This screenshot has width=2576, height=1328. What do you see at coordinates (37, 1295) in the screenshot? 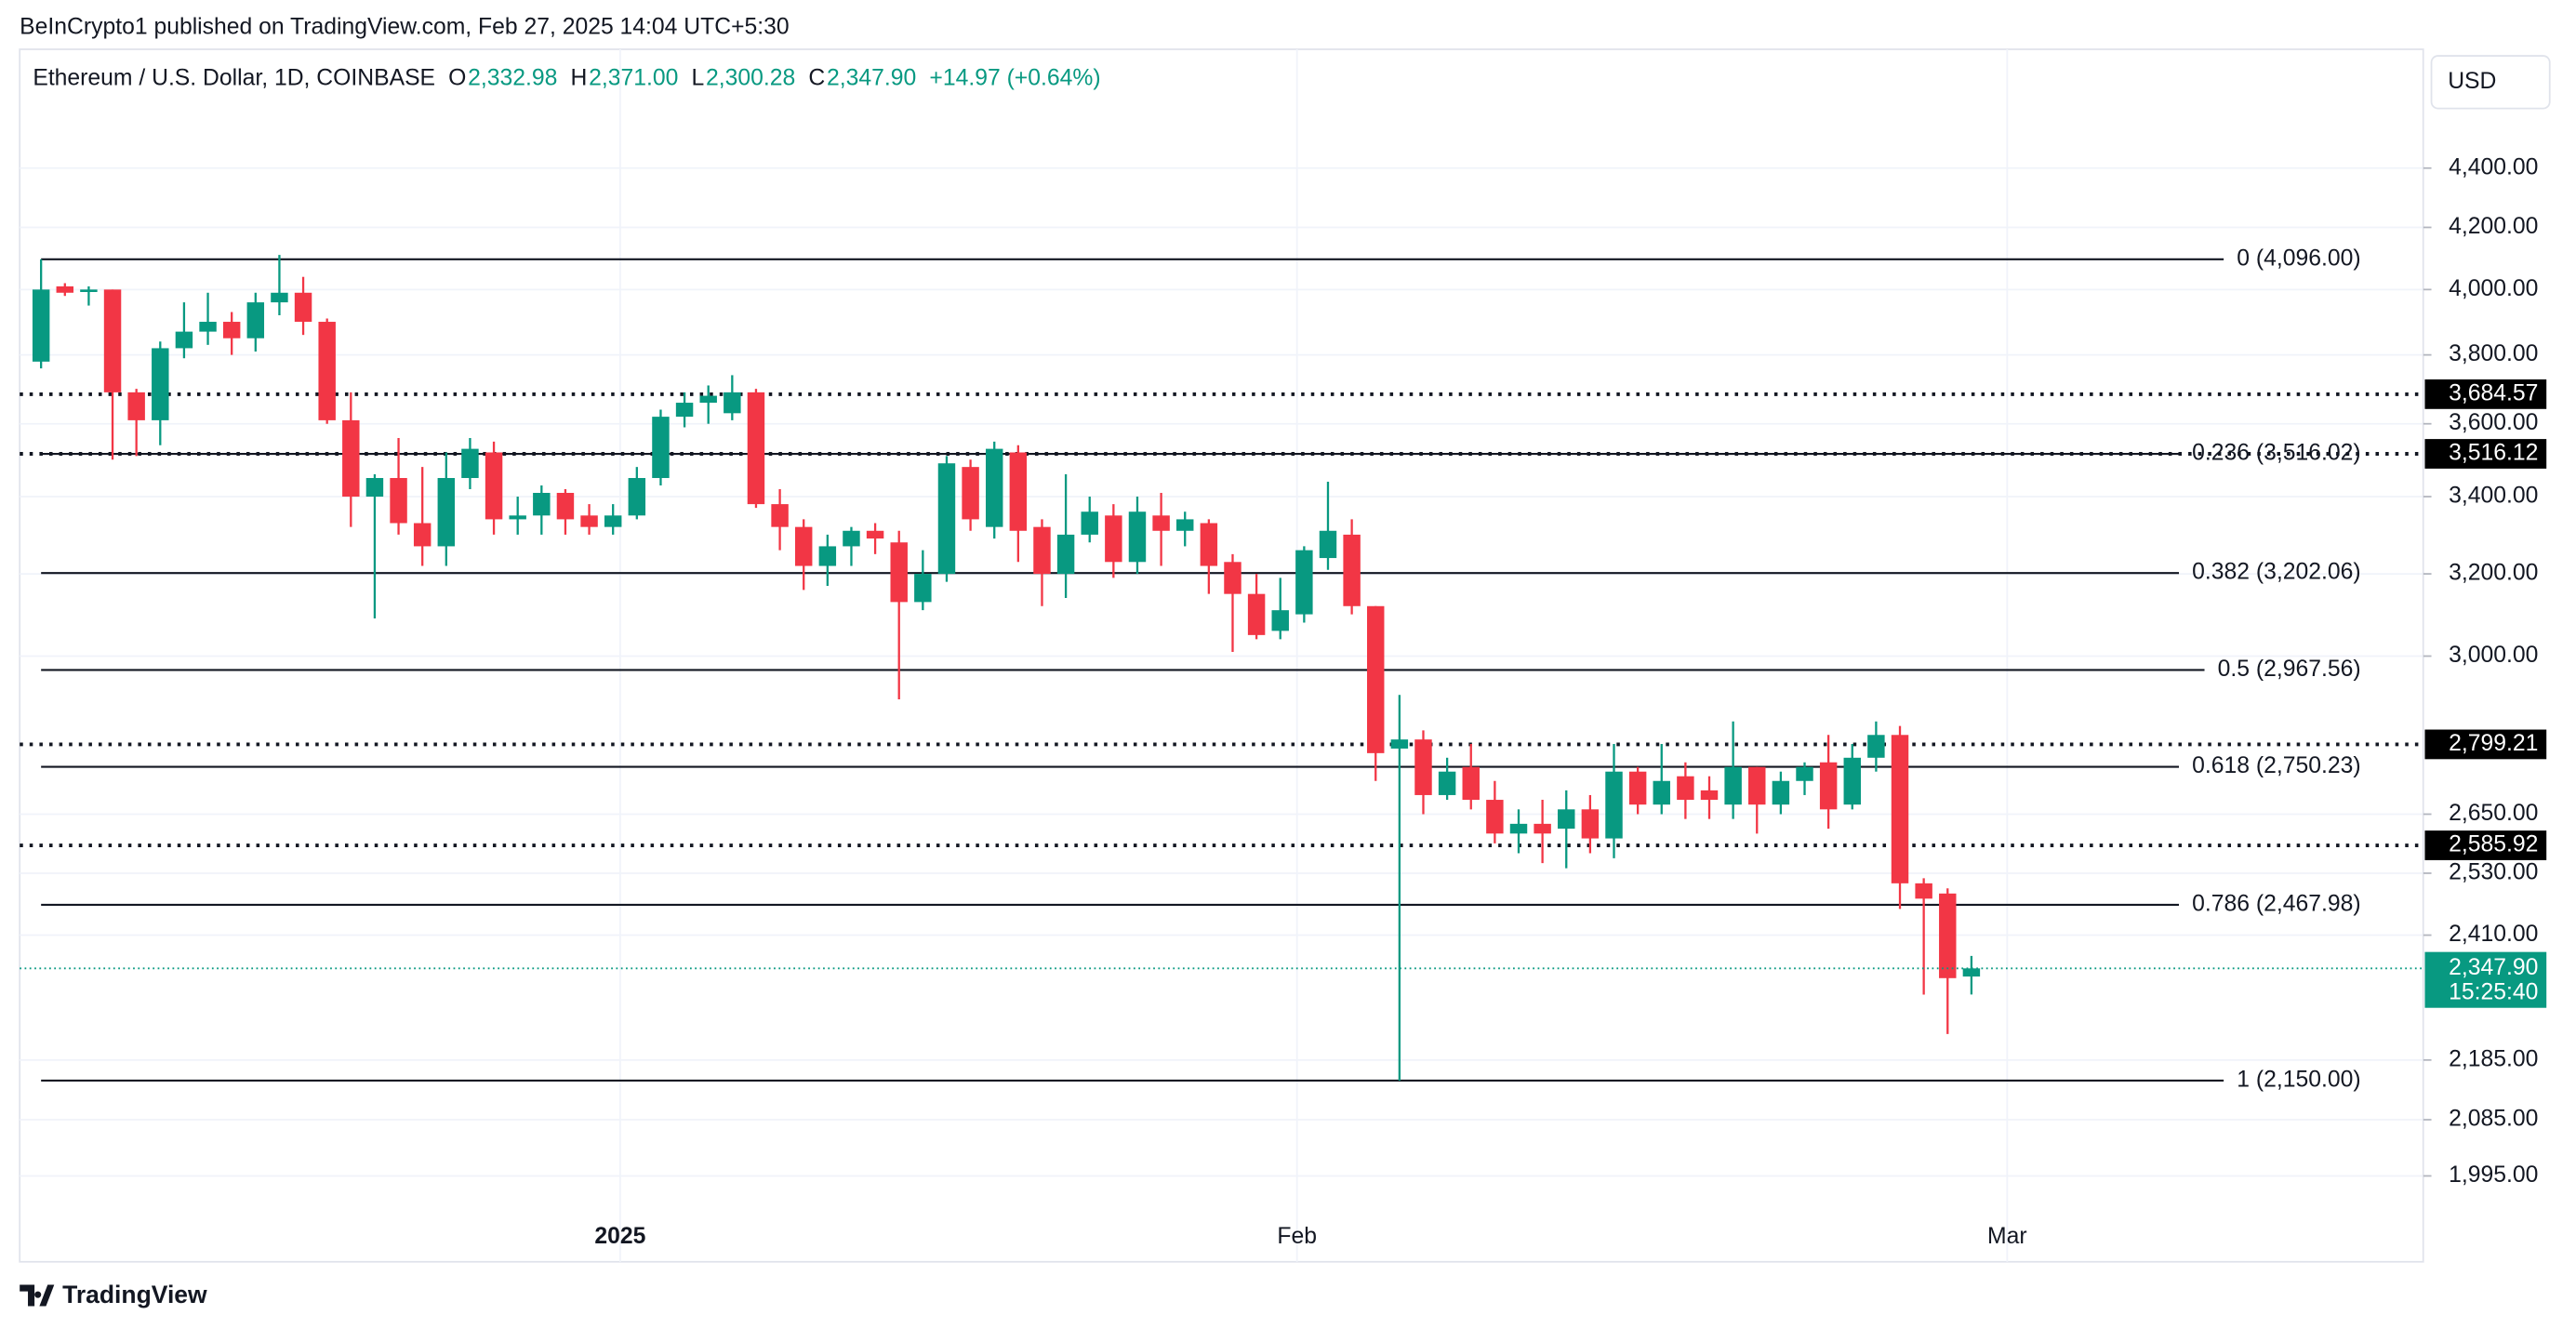
I see `logo-icon` at bounding box center [37, 1295].